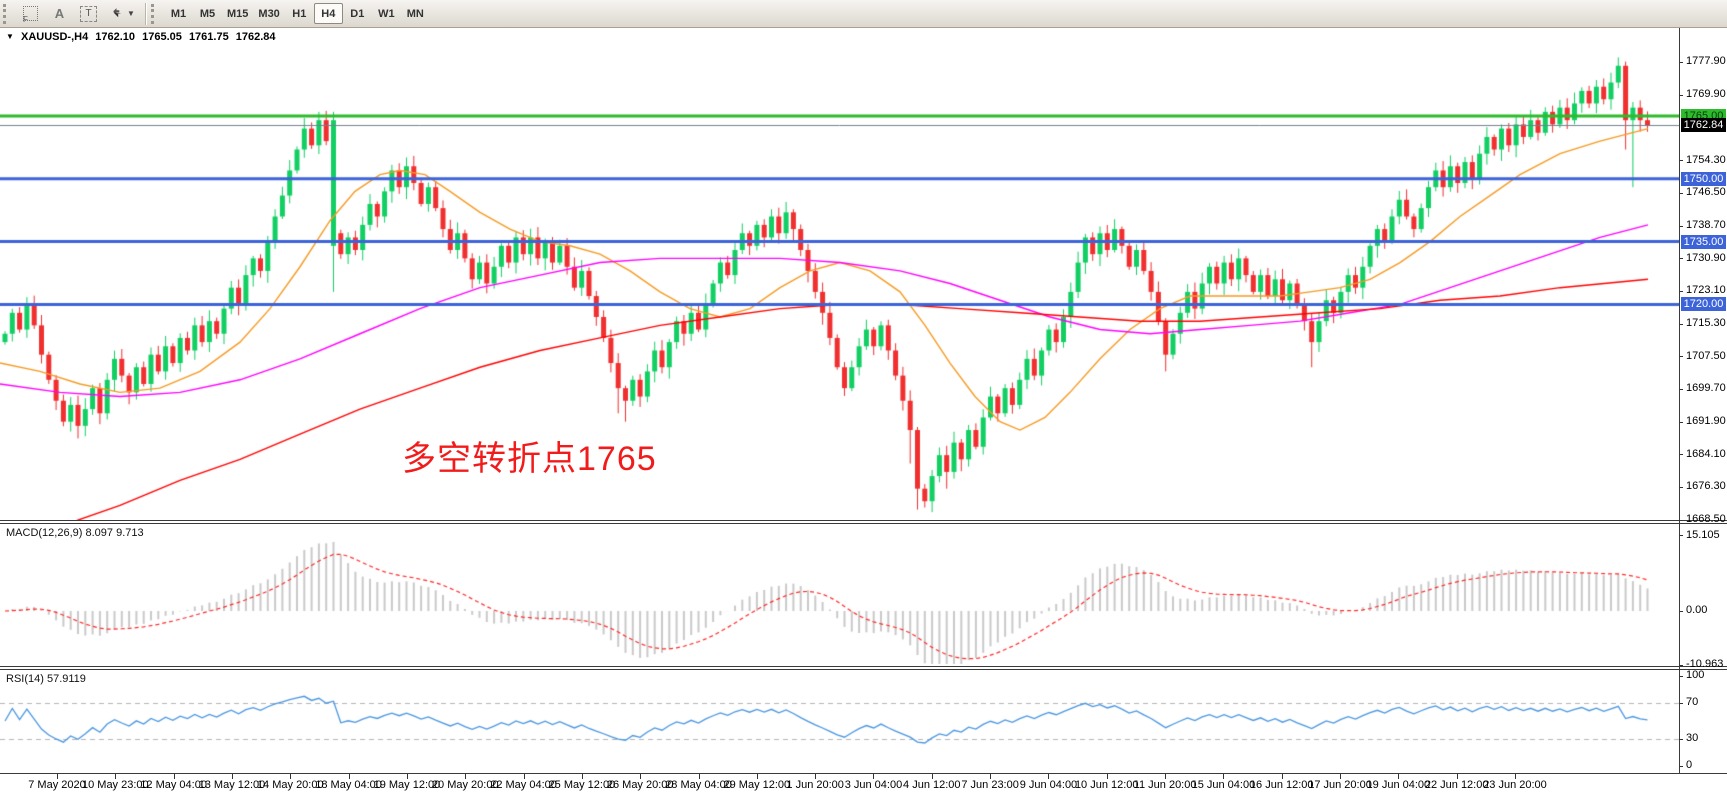  I want to click on timeframe-button-m15: M15, so click(237, 13).